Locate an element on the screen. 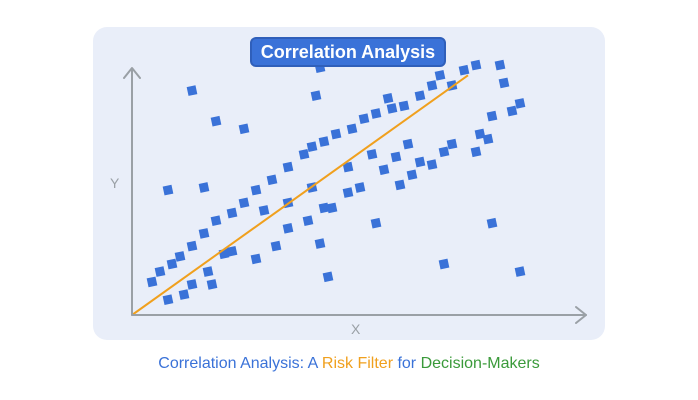 This screenshot has width=698, height=400. x-axis-arrow-icon is located at coordinates (581, 315).